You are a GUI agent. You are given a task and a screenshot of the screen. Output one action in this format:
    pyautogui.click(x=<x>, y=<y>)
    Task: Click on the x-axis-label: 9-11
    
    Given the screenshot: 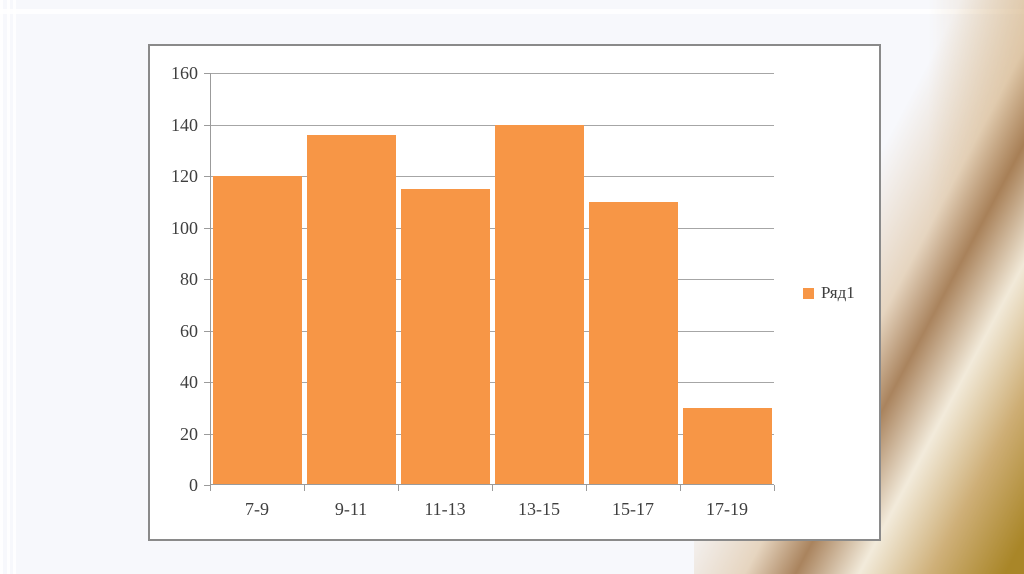 What is the action you would take?
    pyautogui.click(x=351, y=509)
    